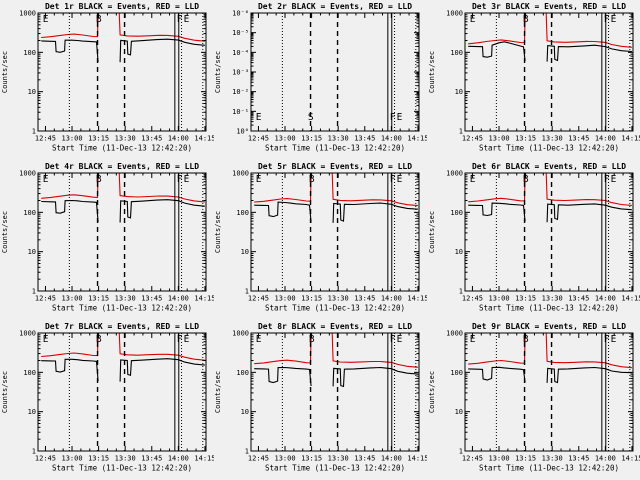 The image size is (640, 480). Describe the element at coordinates (335, 166) in the screenshot. I see `chart-title: Det 5r BLACK = Events, RED = LLD` at that location.